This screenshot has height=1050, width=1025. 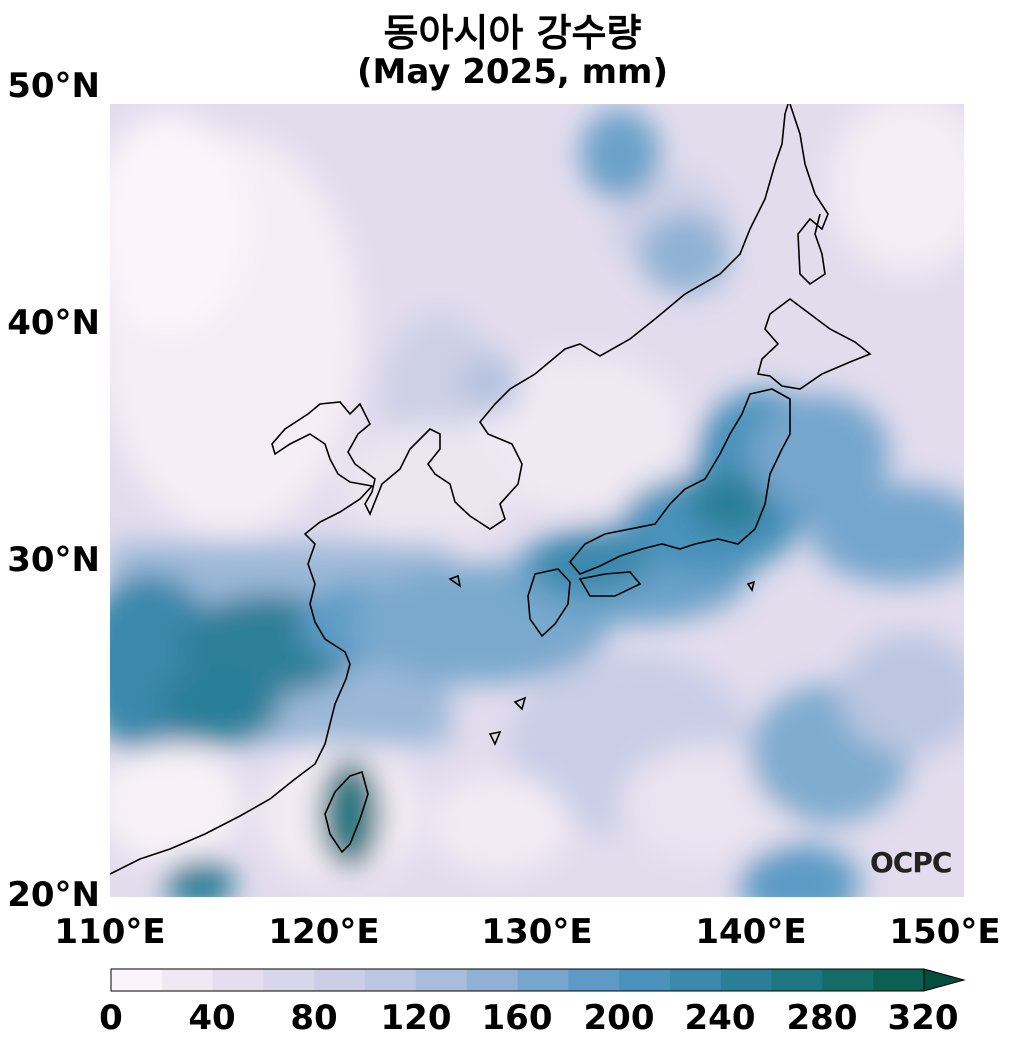 What do you see at coordinates (324, 932) in the screenshot?
I see `lon-label-120: 120°E` at bounding box center [324, 932].